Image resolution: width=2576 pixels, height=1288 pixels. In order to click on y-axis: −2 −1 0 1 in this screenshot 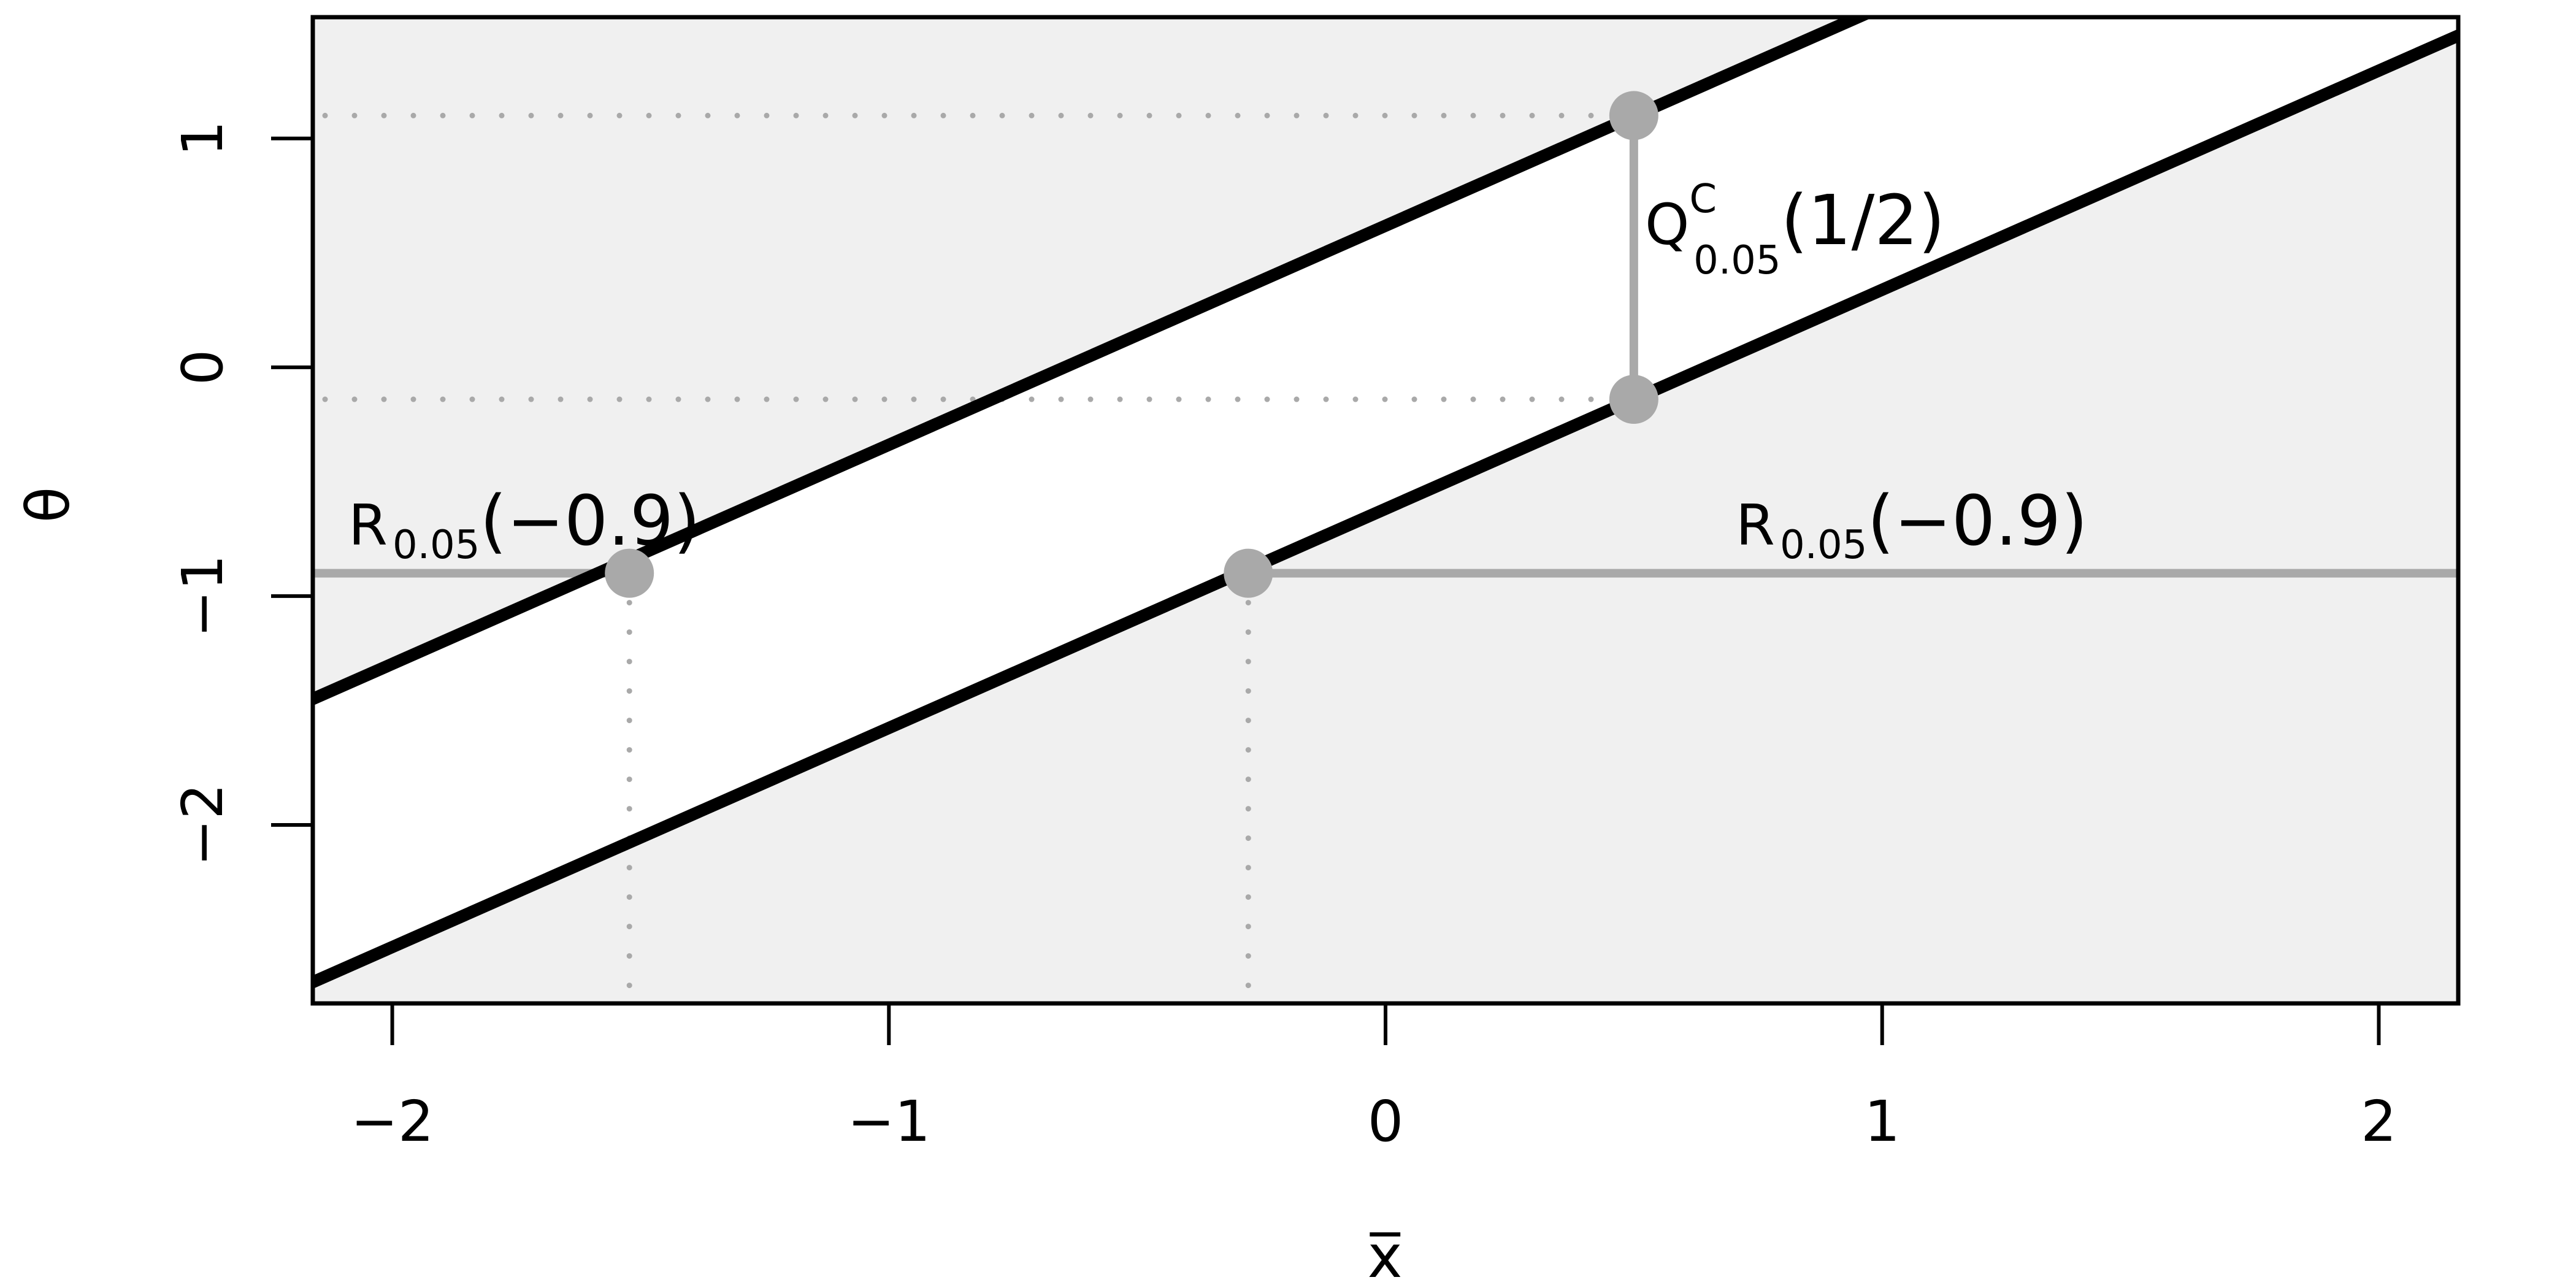, I will do `click(241, 493)`.